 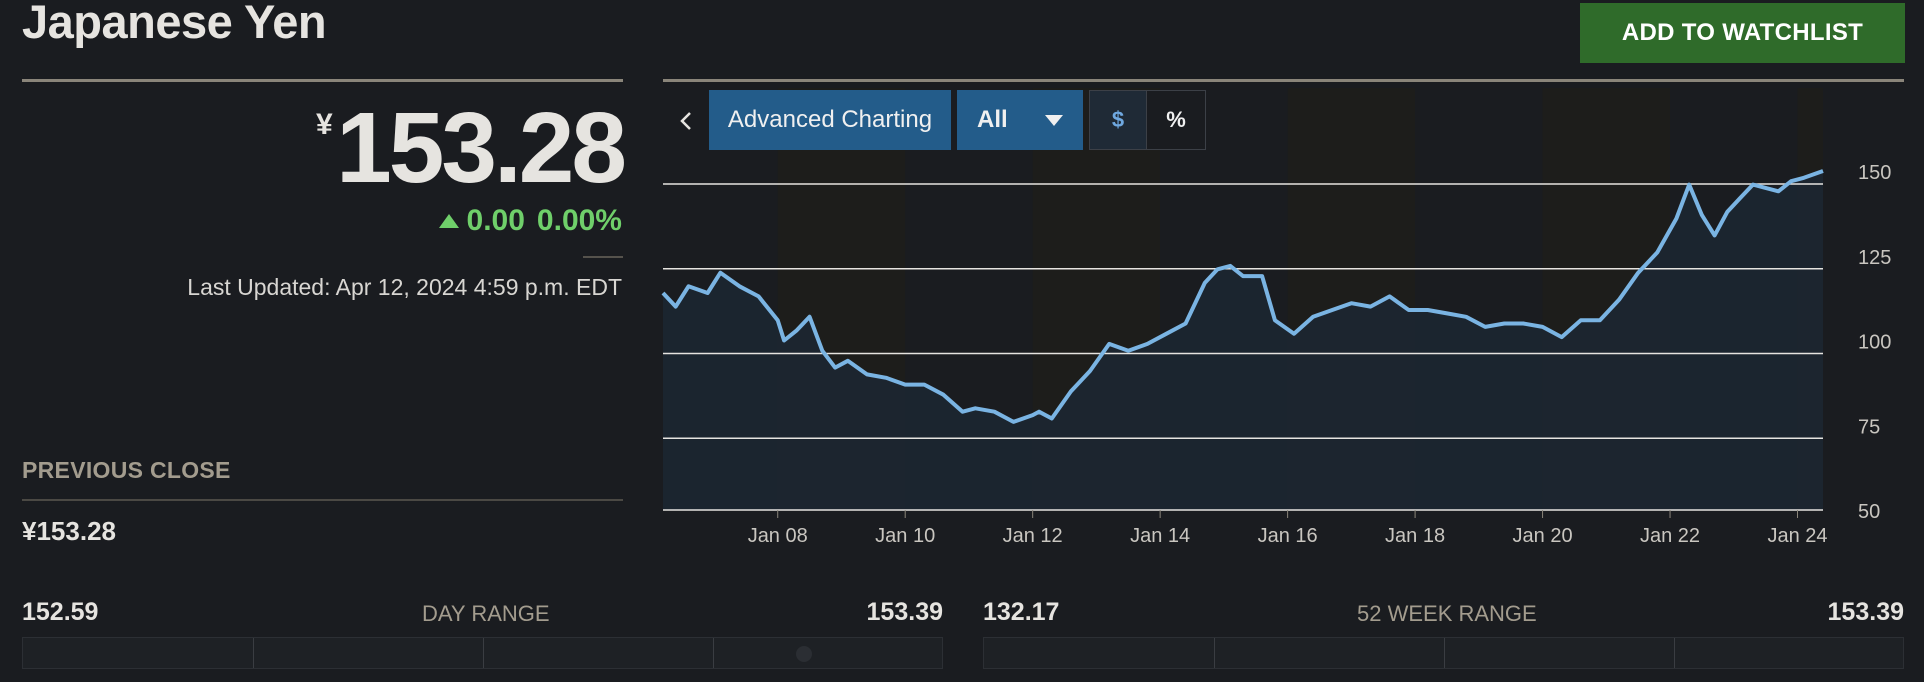 I want to click on current-price: 153.28, so click(x=481, y=148).